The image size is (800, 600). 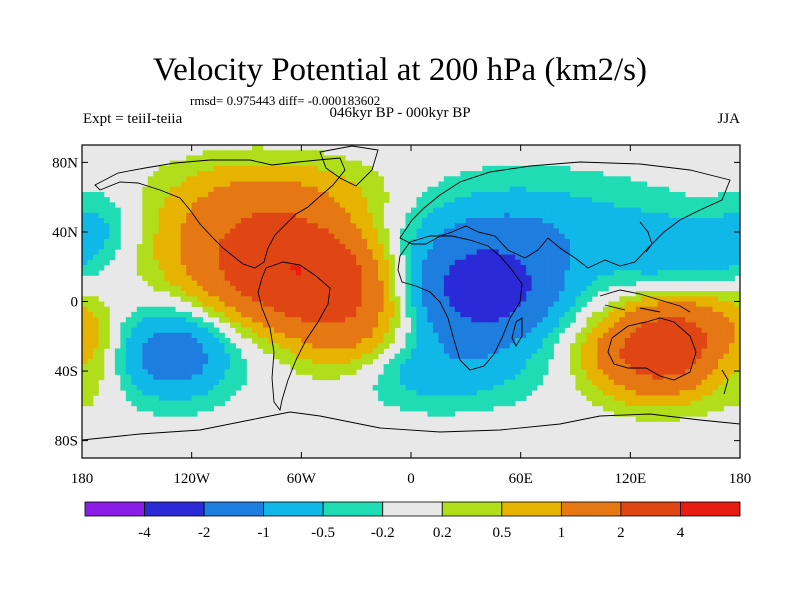 What do you see at coordinates (725, 382) in the screenshot?
I see `coastline-new-zealand` at bounding box center [725, 382].